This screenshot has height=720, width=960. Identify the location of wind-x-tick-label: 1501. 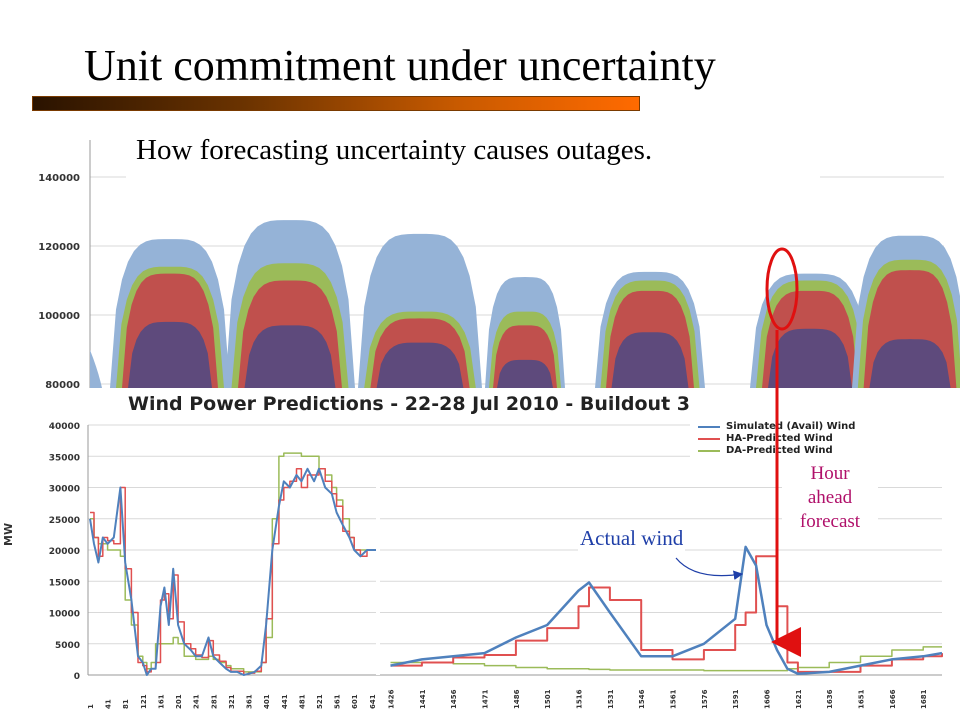
(548, 699).